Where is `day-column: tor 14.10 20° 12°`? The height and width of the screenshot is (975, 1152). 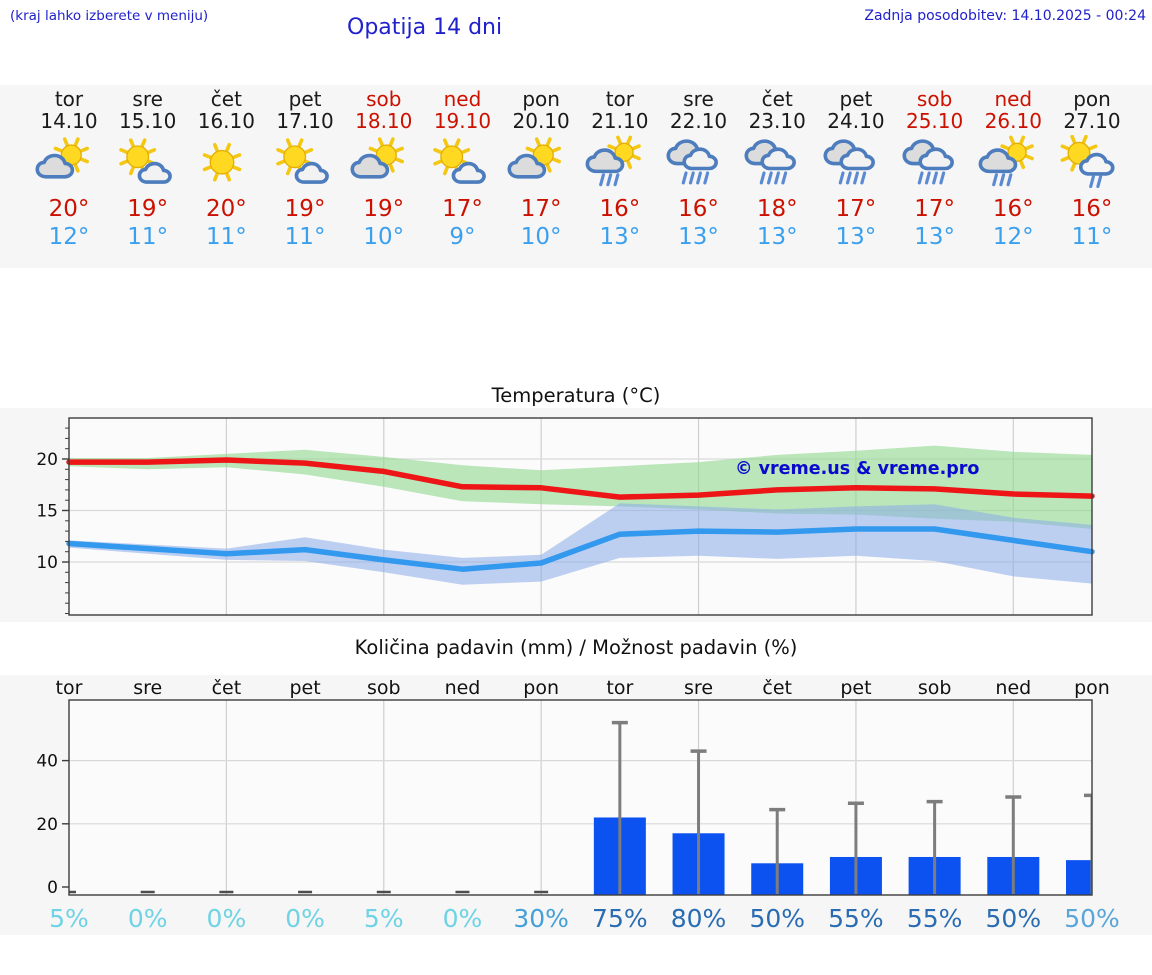
day-column: tor 14.10 20° 12° is located at coordinates (69, 167).